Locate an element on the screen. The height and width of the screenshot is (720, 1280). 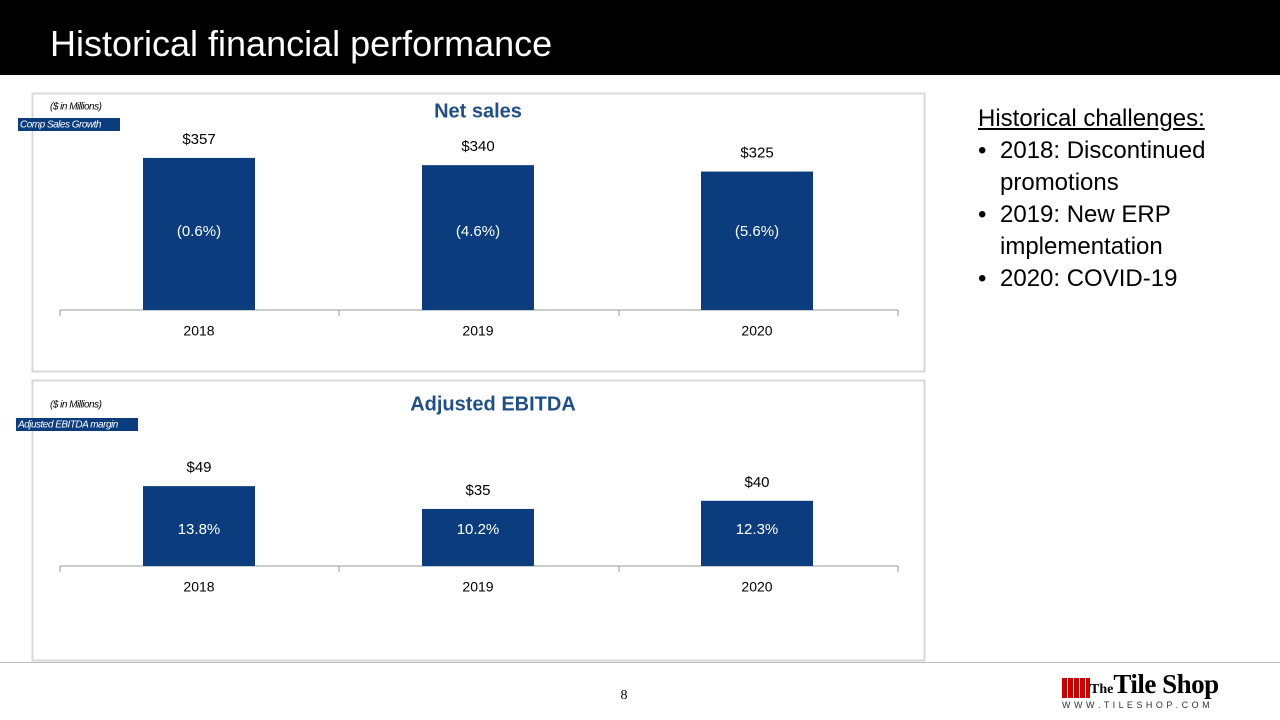
chart-title: Adjusted EBITDA is located at coordinates (493, 404).